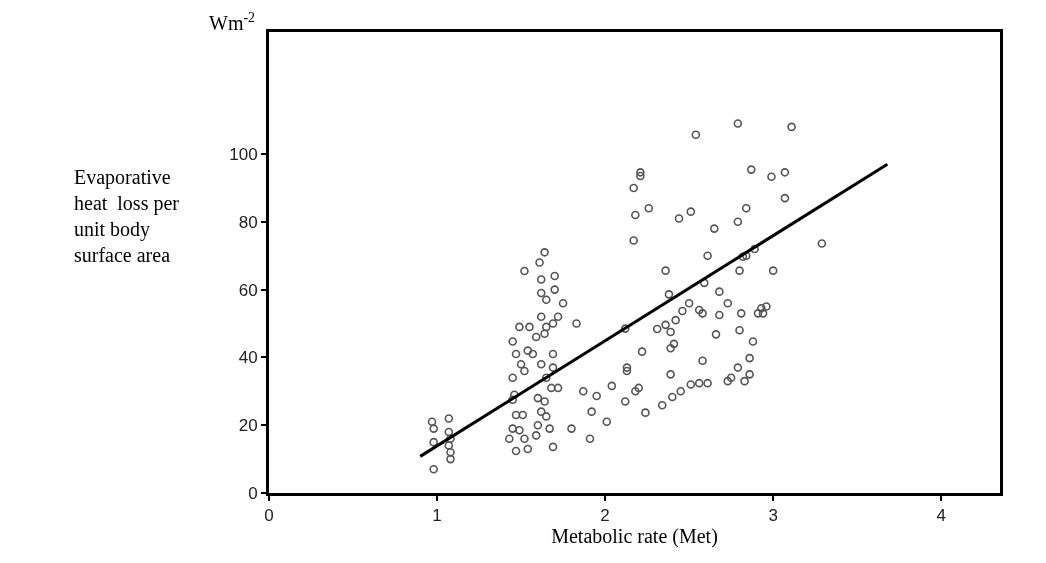 This screenshot has height=563, width=1046. What do you see at coordinates (248, 358) in the screenshot?
I see `y-tick-label: 40` at bounding box center [248, 358].